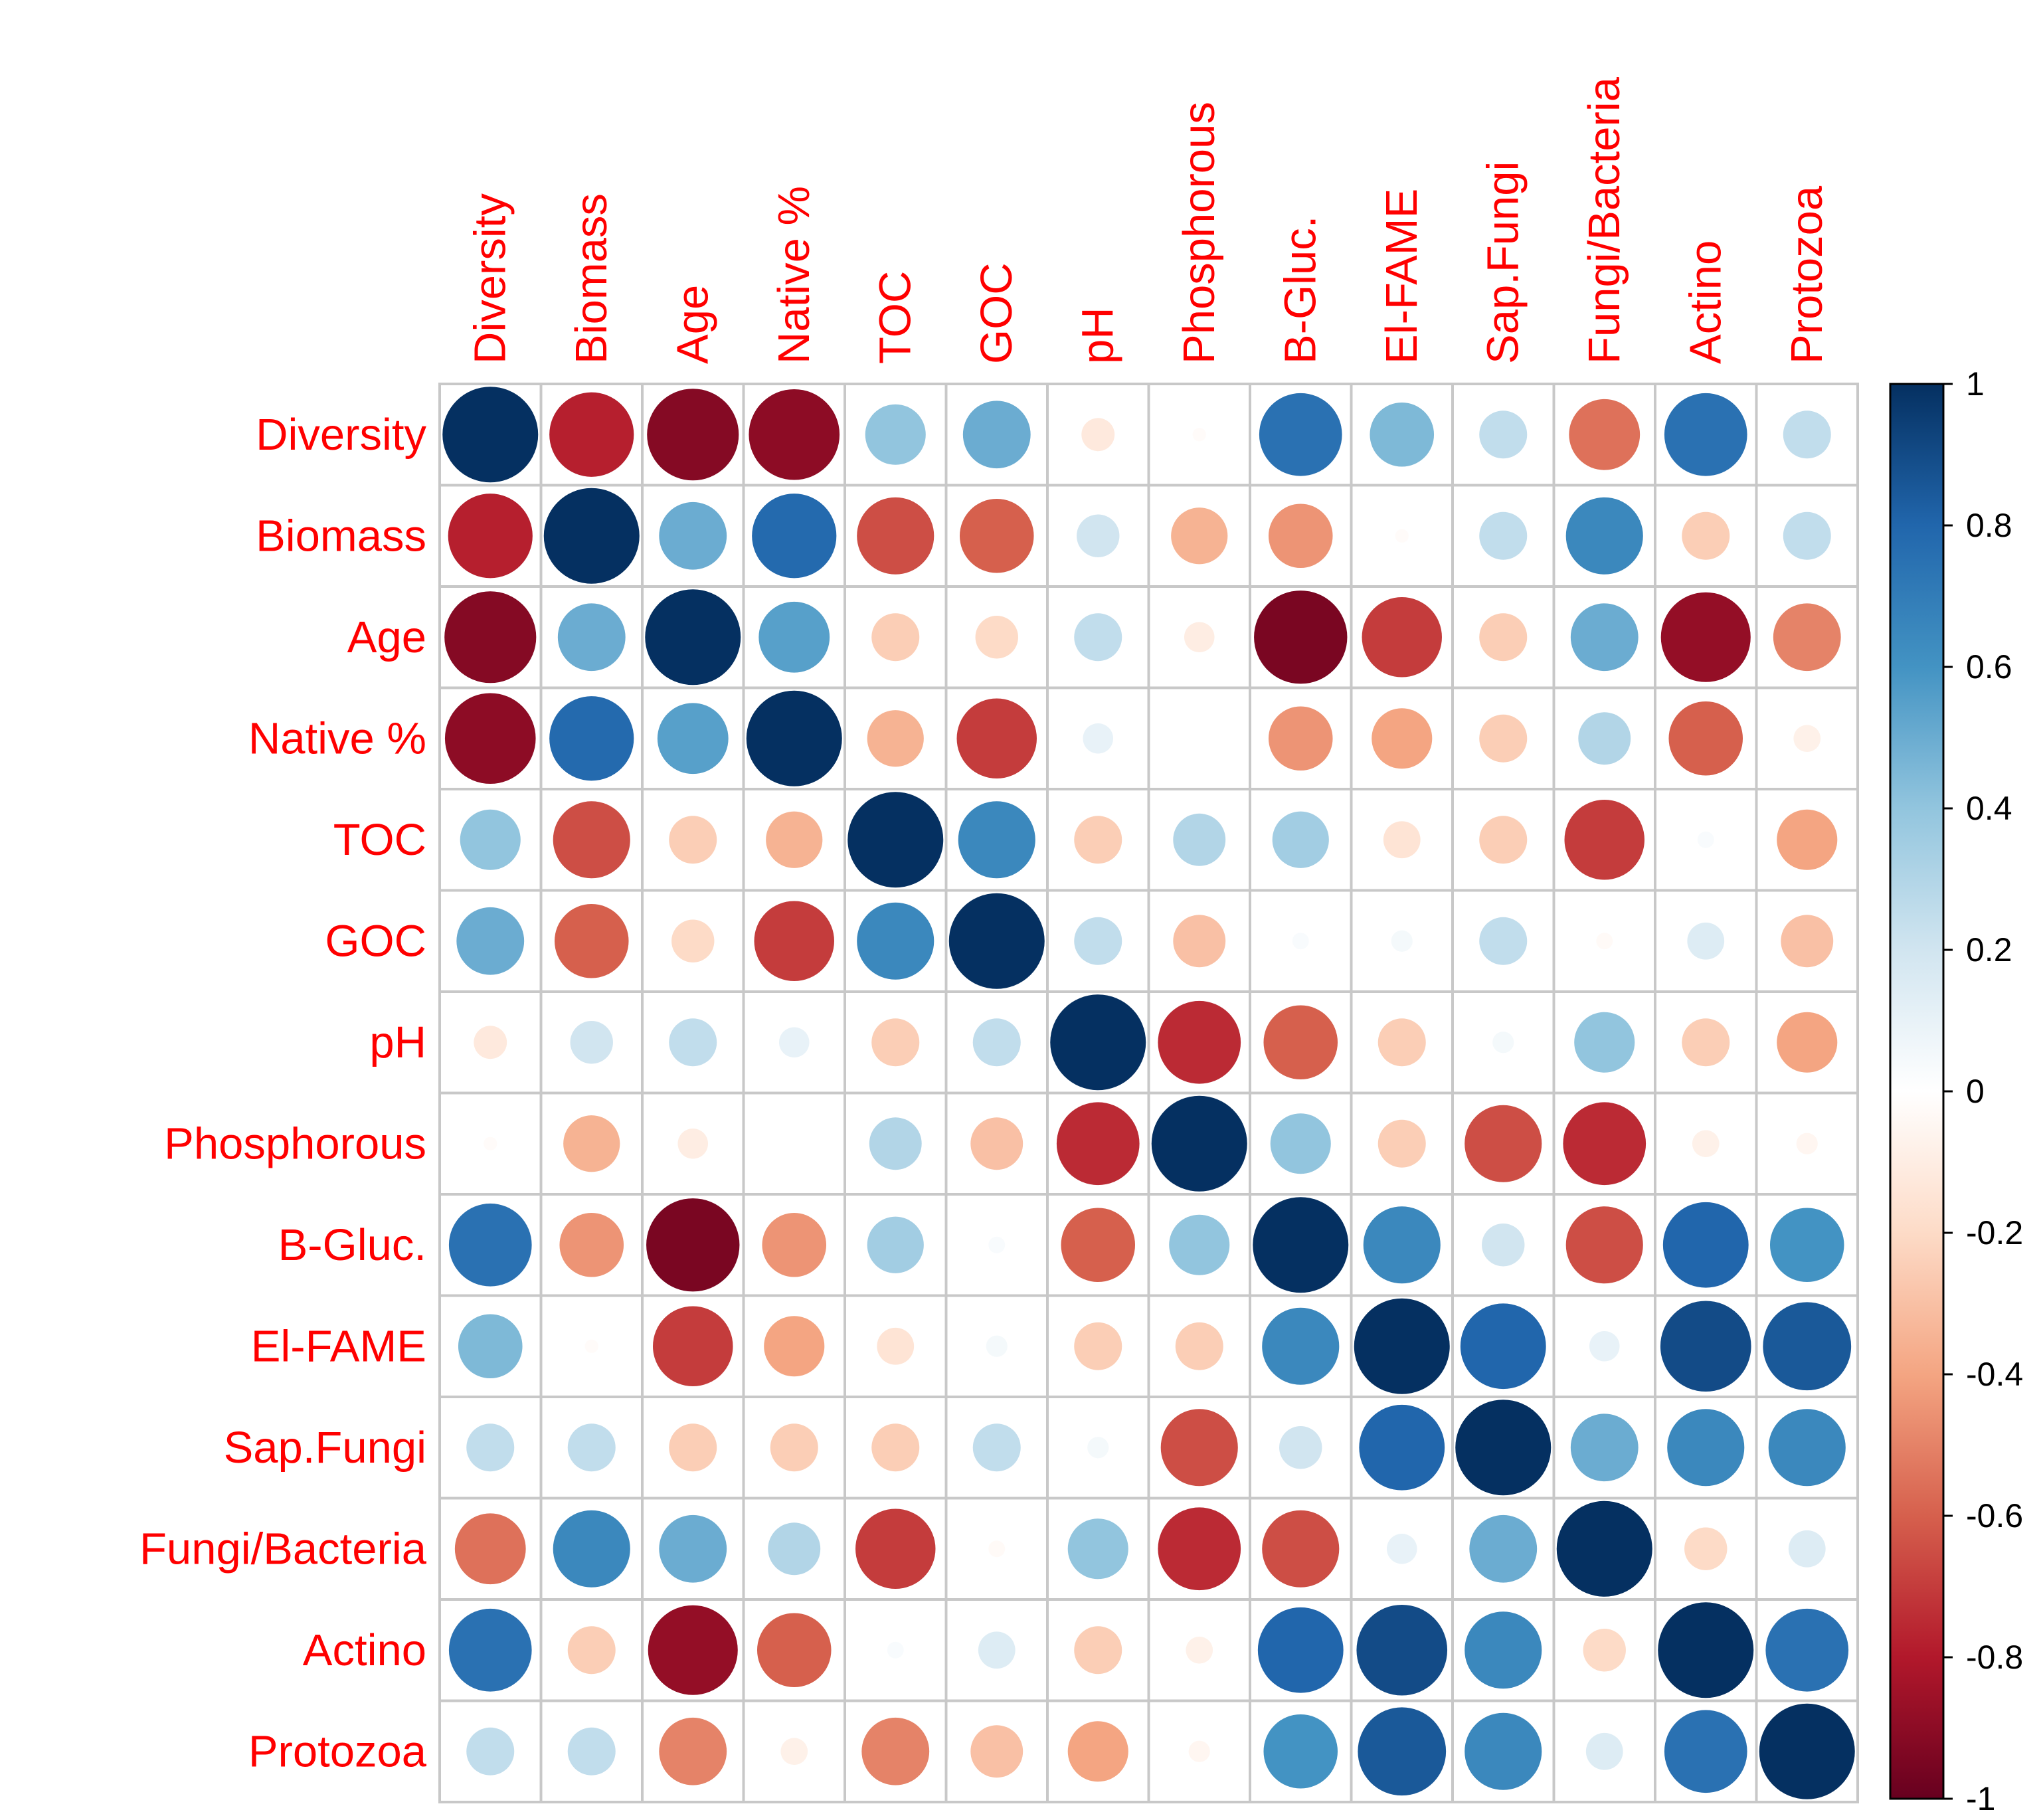 The height and width of the screenshot is (1820, 2043). I want to click on corr-circle-native-age, so click(693, 738).